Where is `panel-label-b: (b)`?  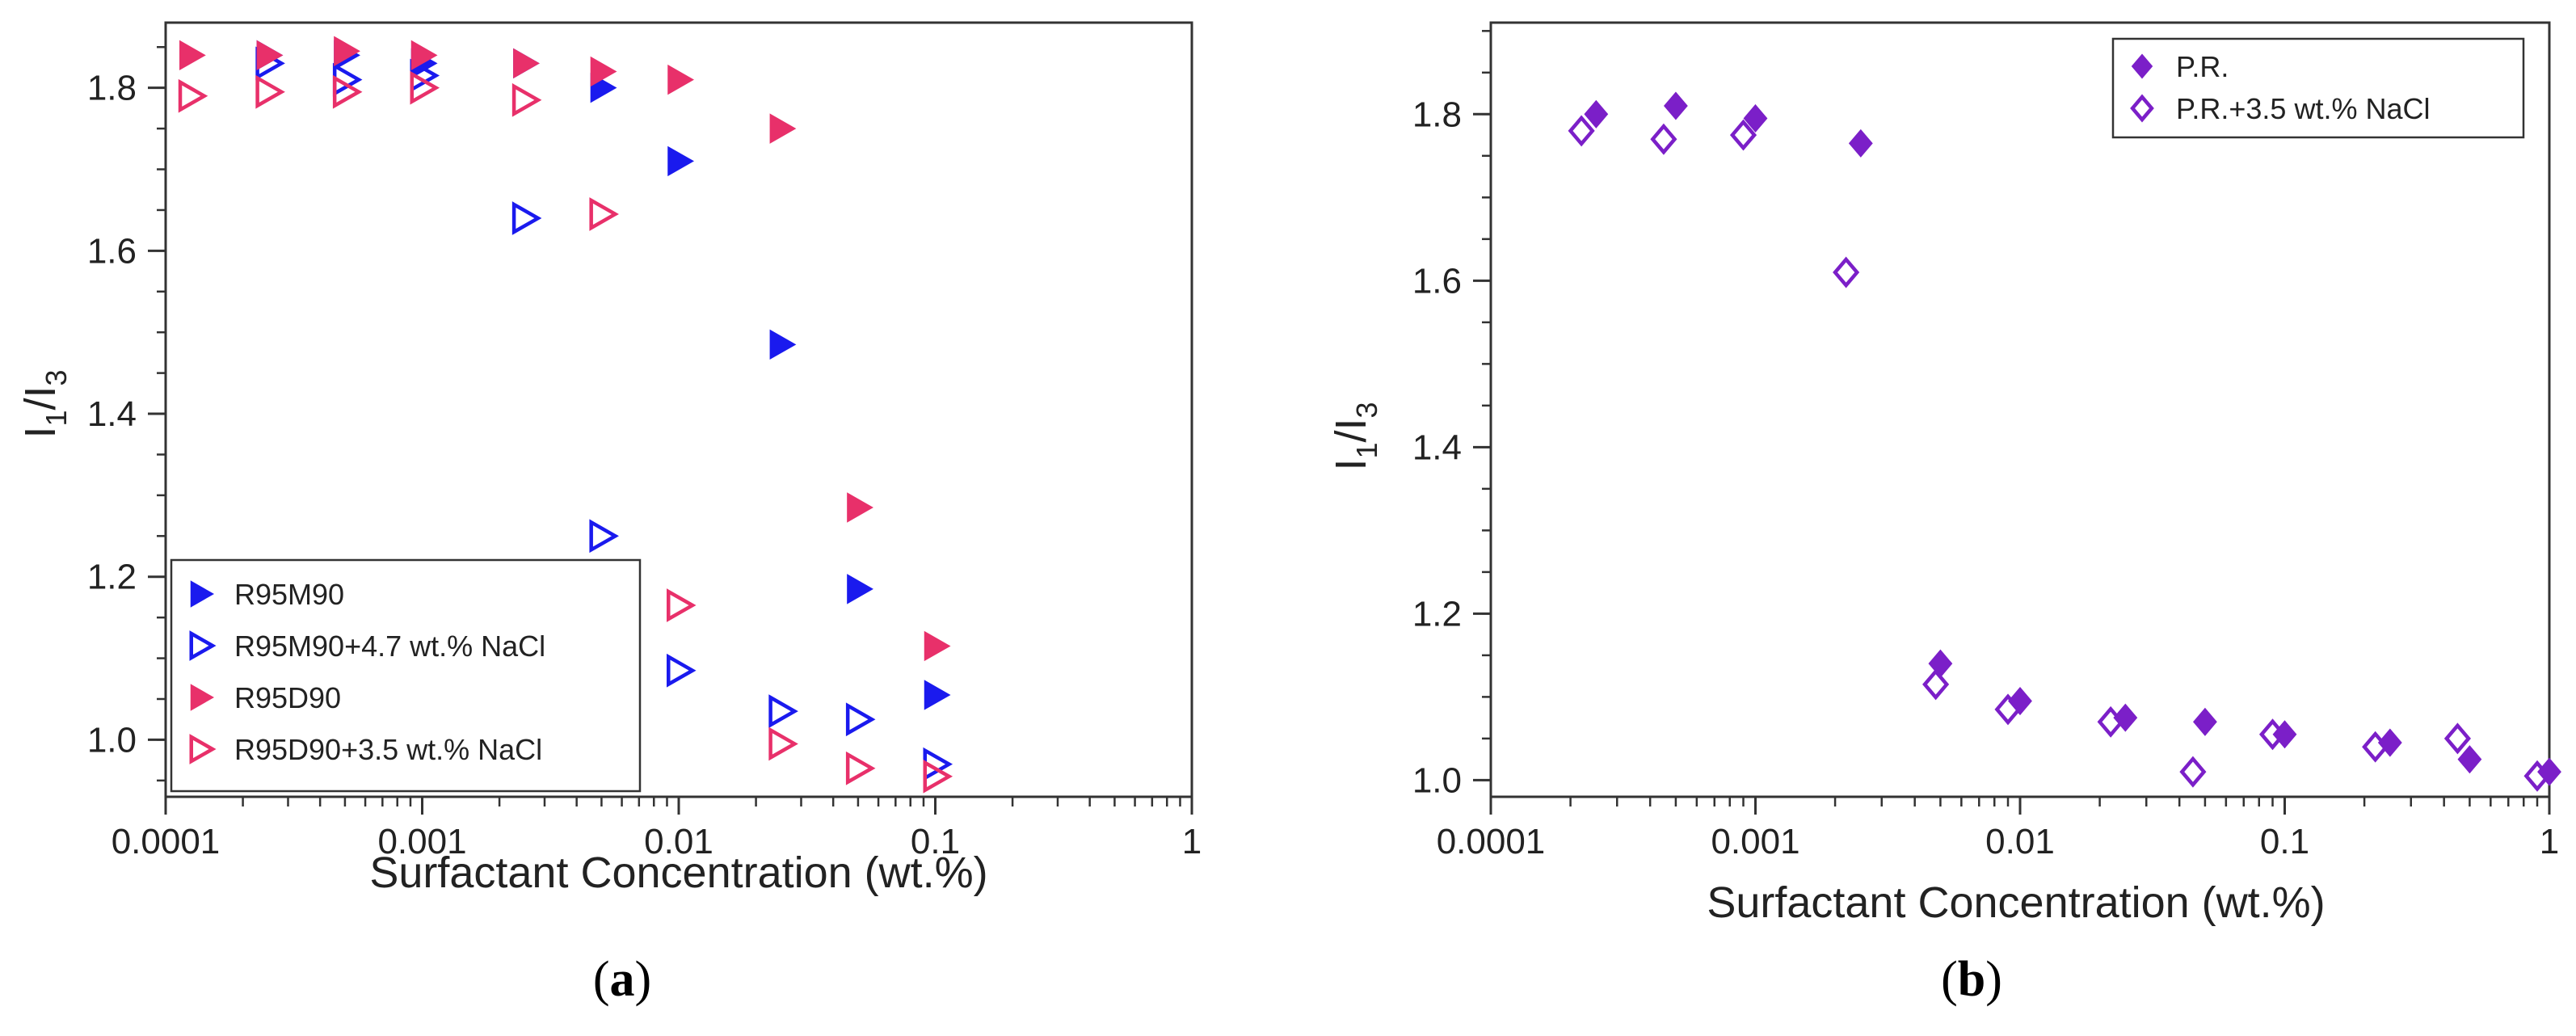
panel-label-b: (b) is located at coordinates (1971, 980).